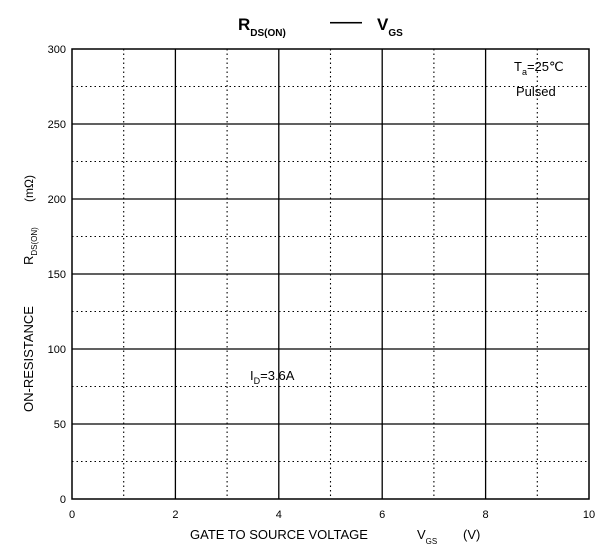  Describe the element at coordinates (175, 515) in the screenshot. I see `x-tick-label: 2` at that location.